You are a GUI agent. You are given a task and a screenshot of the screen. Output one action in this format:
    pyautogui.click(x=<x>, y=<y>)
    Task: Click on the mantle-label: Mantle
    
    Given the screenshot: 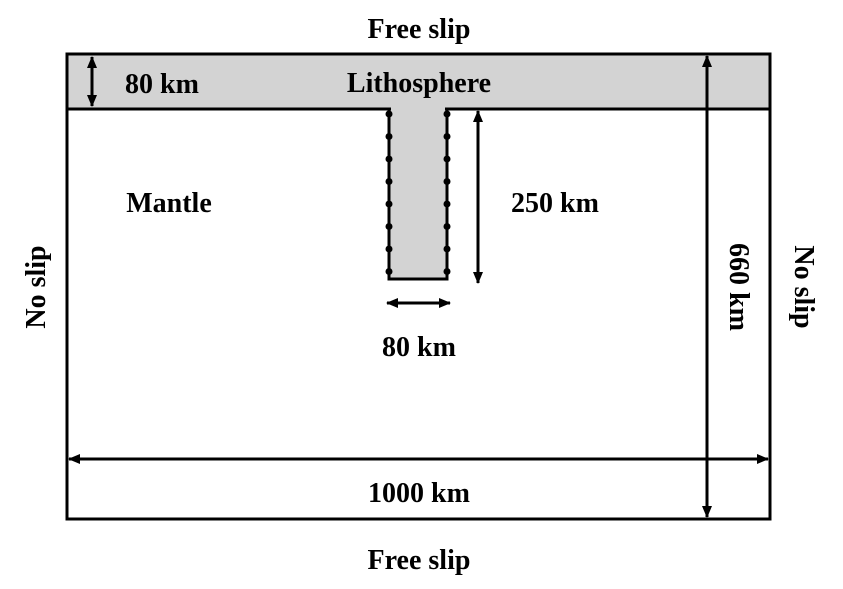 What is the action you would take?
    pyautogui.click(x=169, y=203)
    